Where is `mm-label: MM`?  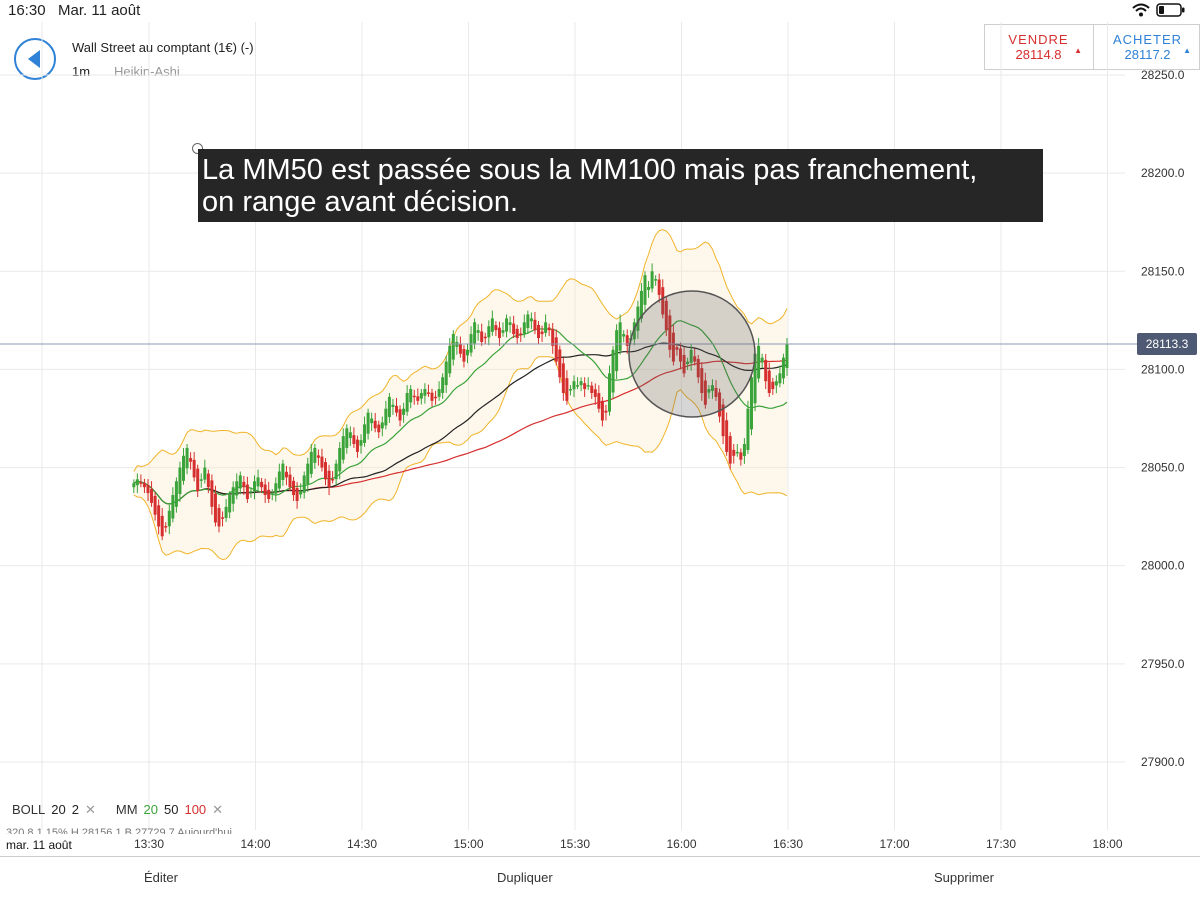 mm-label: MM is located at coordinates (126, 809).